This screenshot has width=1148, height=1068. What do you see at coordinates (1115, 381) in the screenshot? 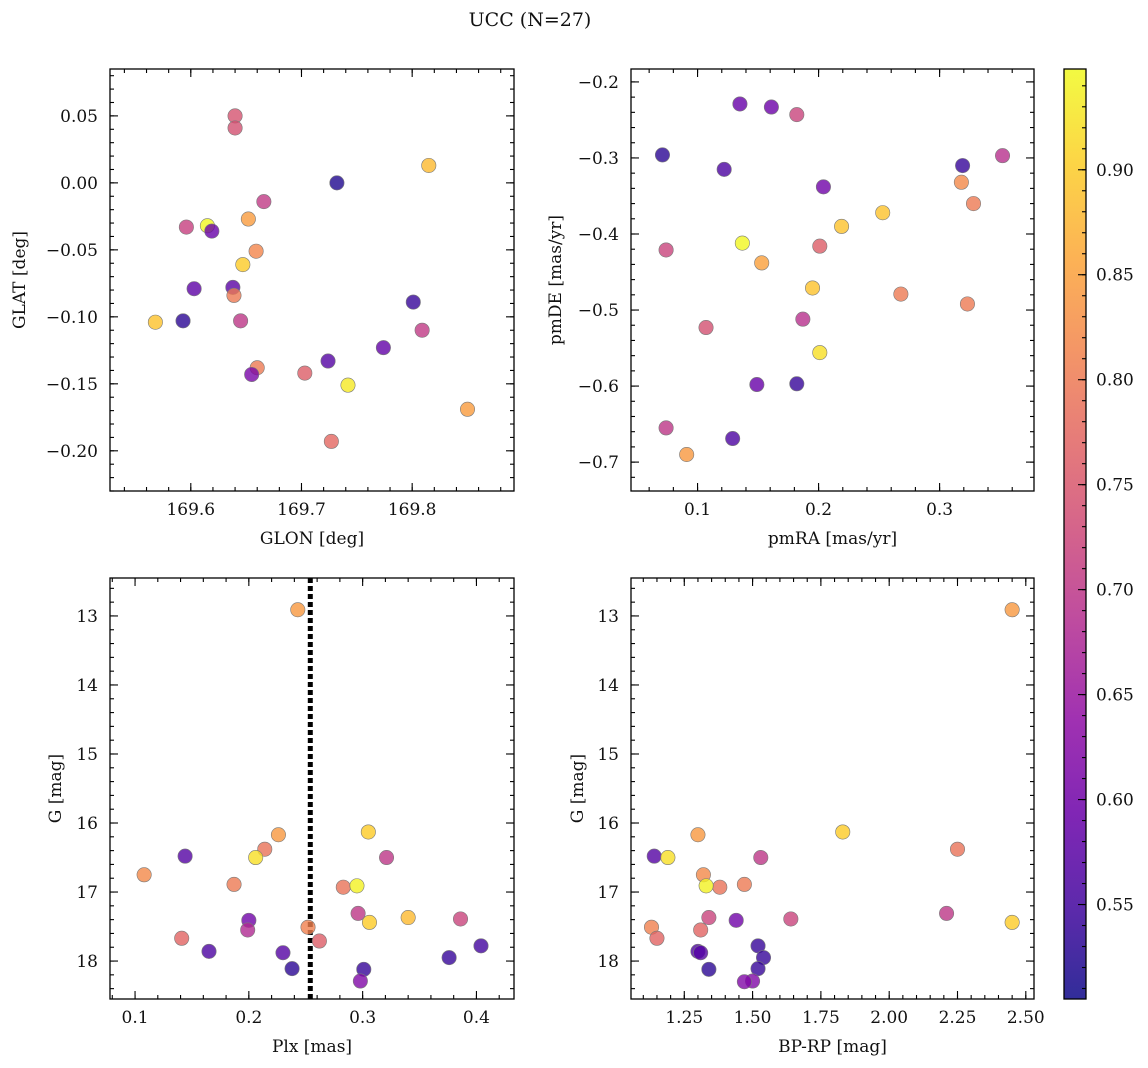
I see `colorbar-tick-label: 0.80` at bounding box center [1115, 381].